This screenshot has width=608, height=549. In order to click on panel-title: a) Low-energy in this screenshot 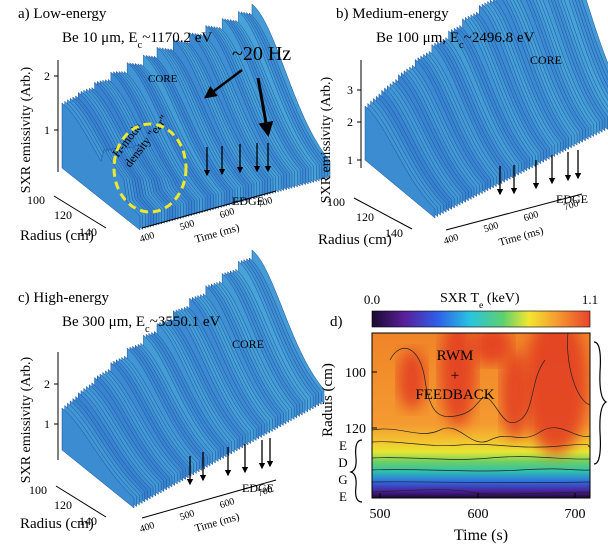, I will do `click(62, 14)`.